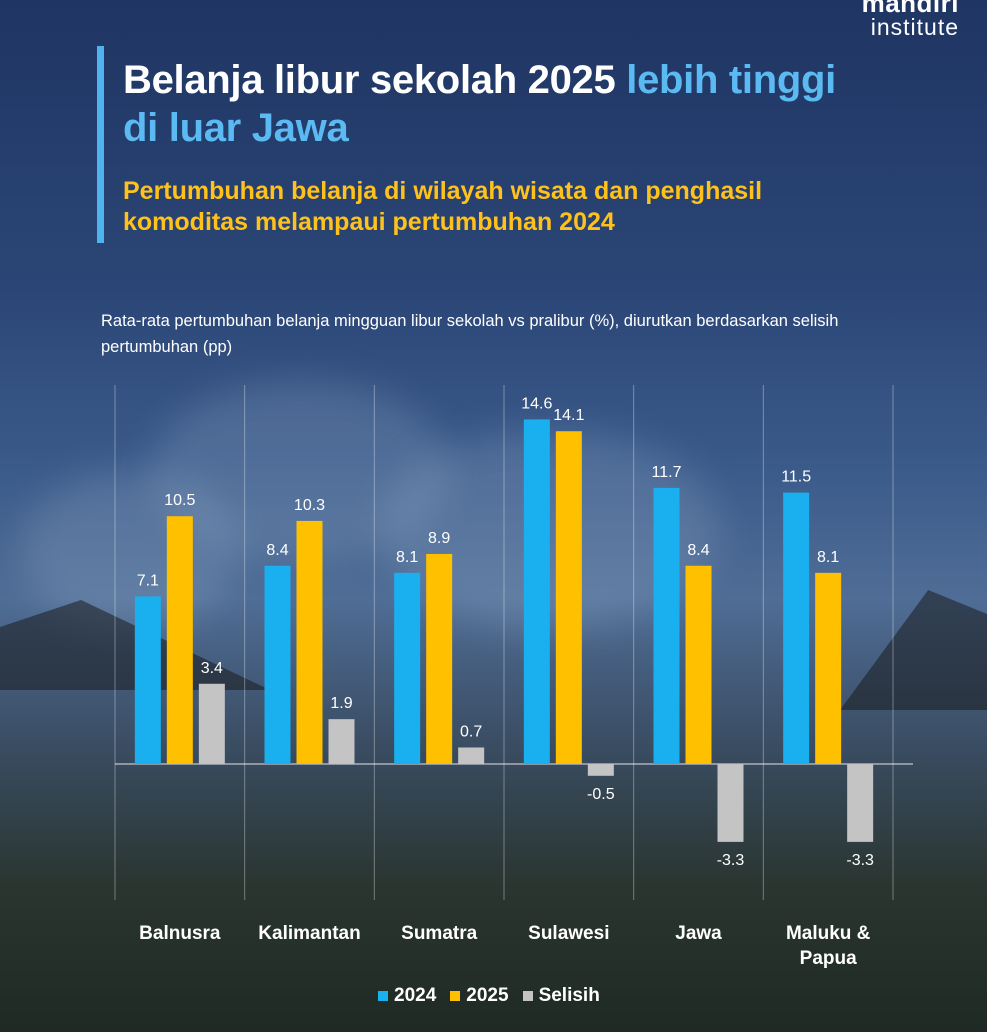 This screenshot has height=1032, width=987. What do you see at coordinates (536, 403) in the screenshot?
I see `data-label: 14.6` at bounding box center [536, 403].